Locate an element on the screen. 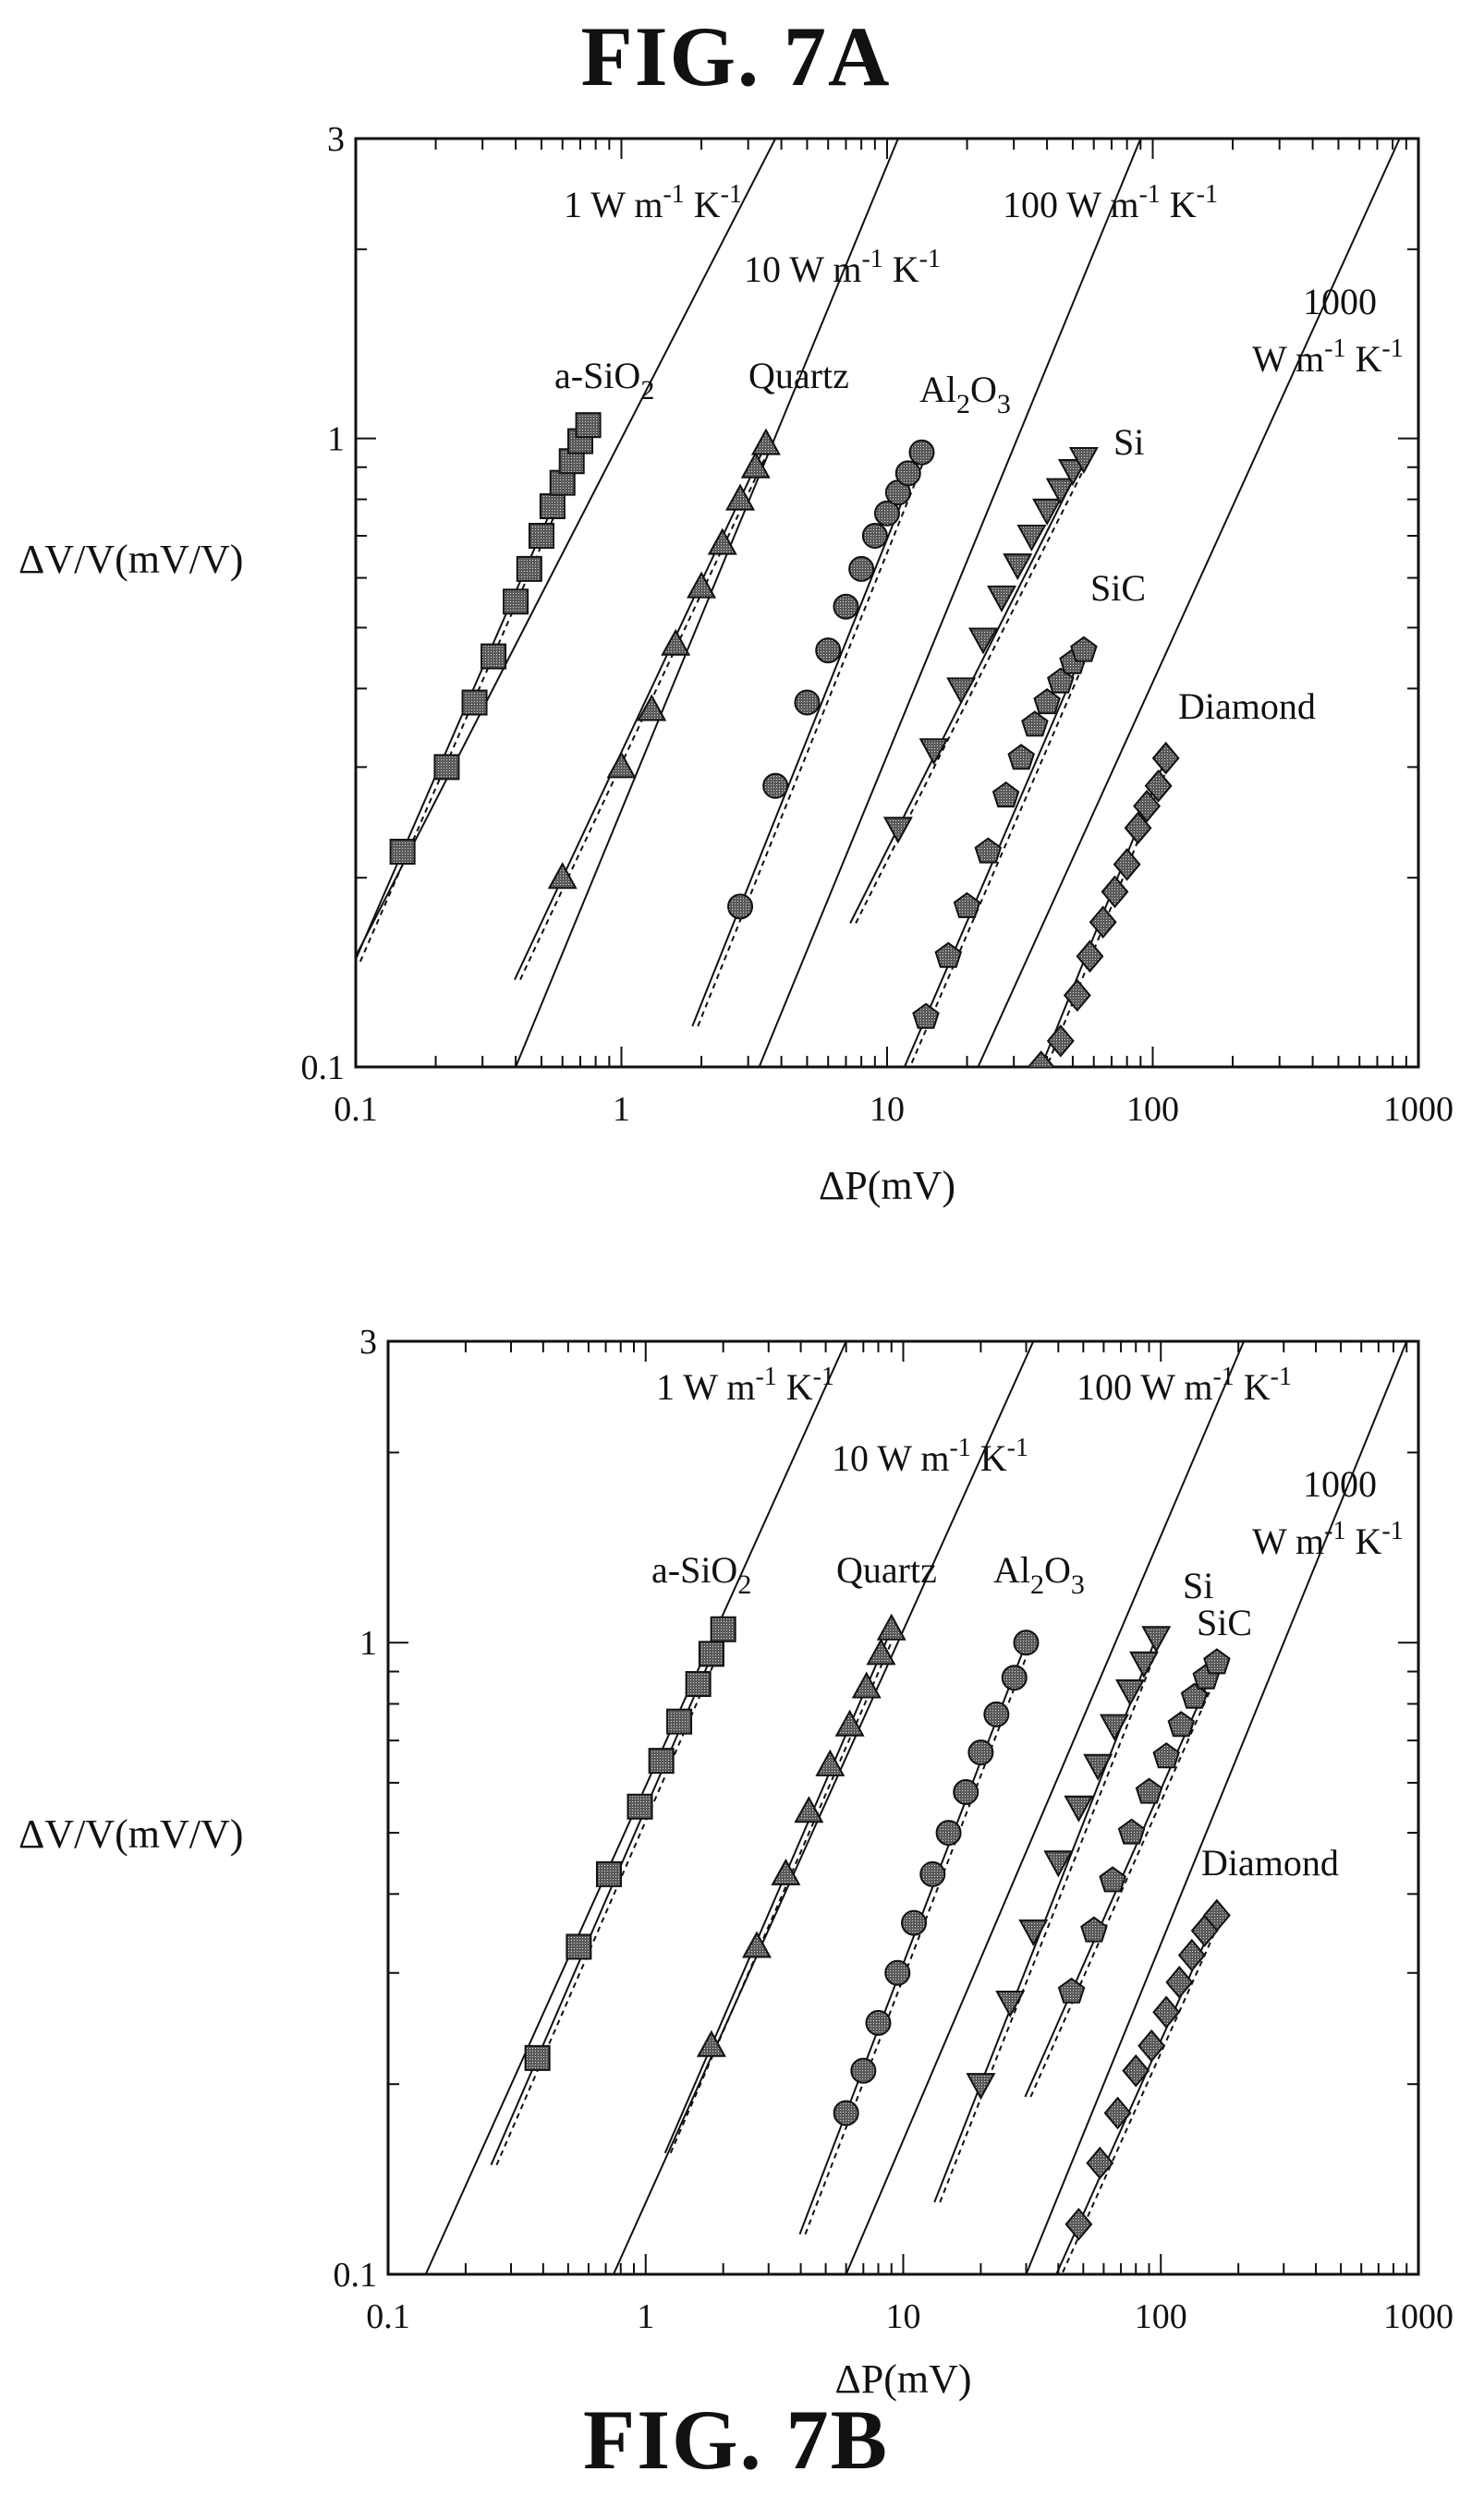 Image resolution: width=1472 pixels, height=2520 pixels. fit-line-al2o3 is located at coordinates (913, 1938).